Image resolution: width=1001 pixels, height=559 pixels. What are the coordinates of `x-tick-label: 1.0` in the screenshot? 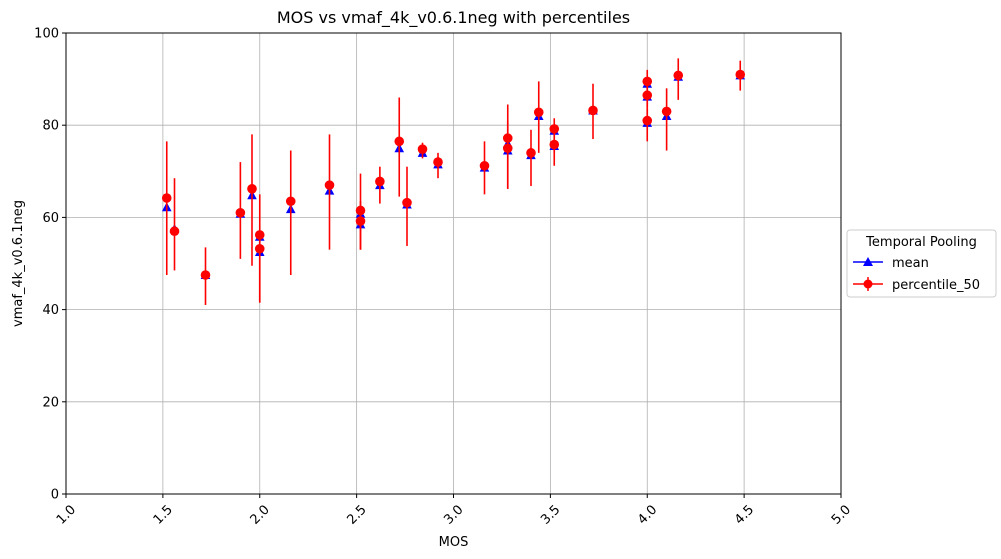 It's located at (66, 514).